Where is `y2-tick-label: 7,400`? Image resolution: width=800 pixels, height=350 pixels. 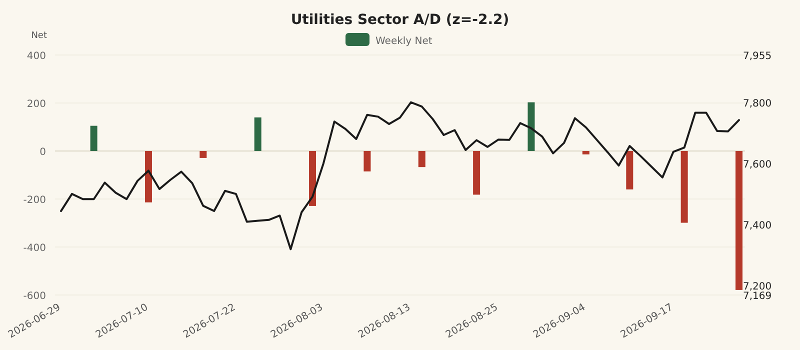 y2-tick-label: 7,400 is located at coordinates (757, 226).